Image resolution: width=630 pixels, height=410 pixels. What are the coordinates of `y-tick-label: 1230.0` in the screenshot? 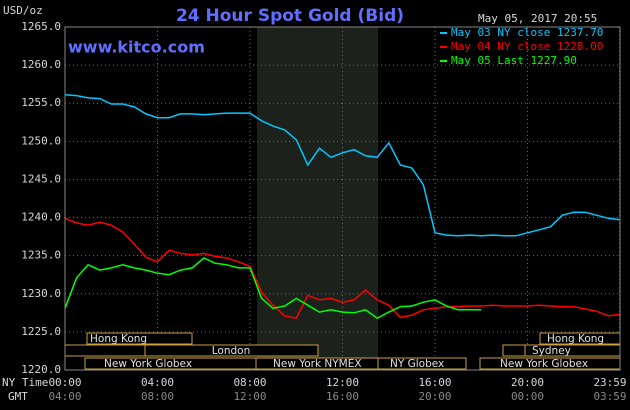 It's located at (41, 293).